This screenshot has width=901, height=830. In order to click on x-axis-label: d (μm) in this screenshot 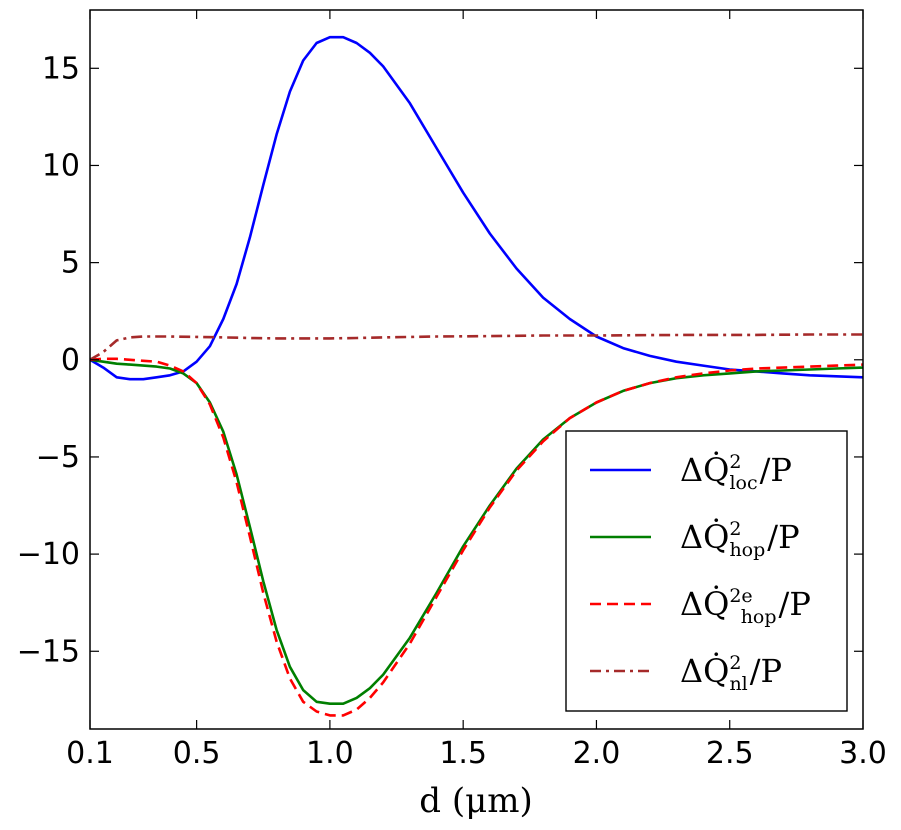, I will do `click(475, 801)`.